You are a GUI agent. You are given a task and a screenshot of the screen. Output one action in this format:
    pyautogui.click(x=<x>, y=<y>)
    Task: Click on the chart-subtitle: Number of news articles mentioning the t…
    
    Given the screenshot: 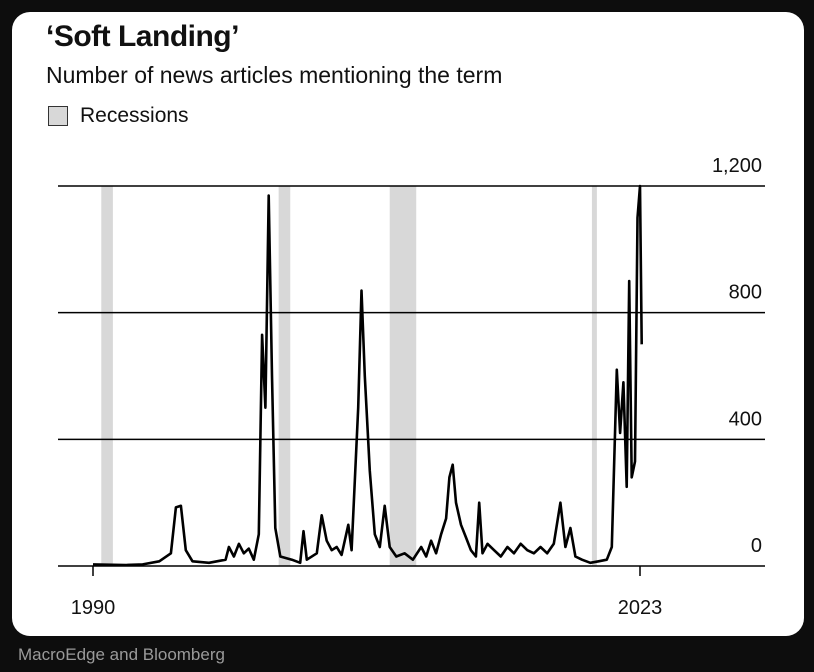 What is the action you would take?
    pyautogui.click(x=274, y=75)
    